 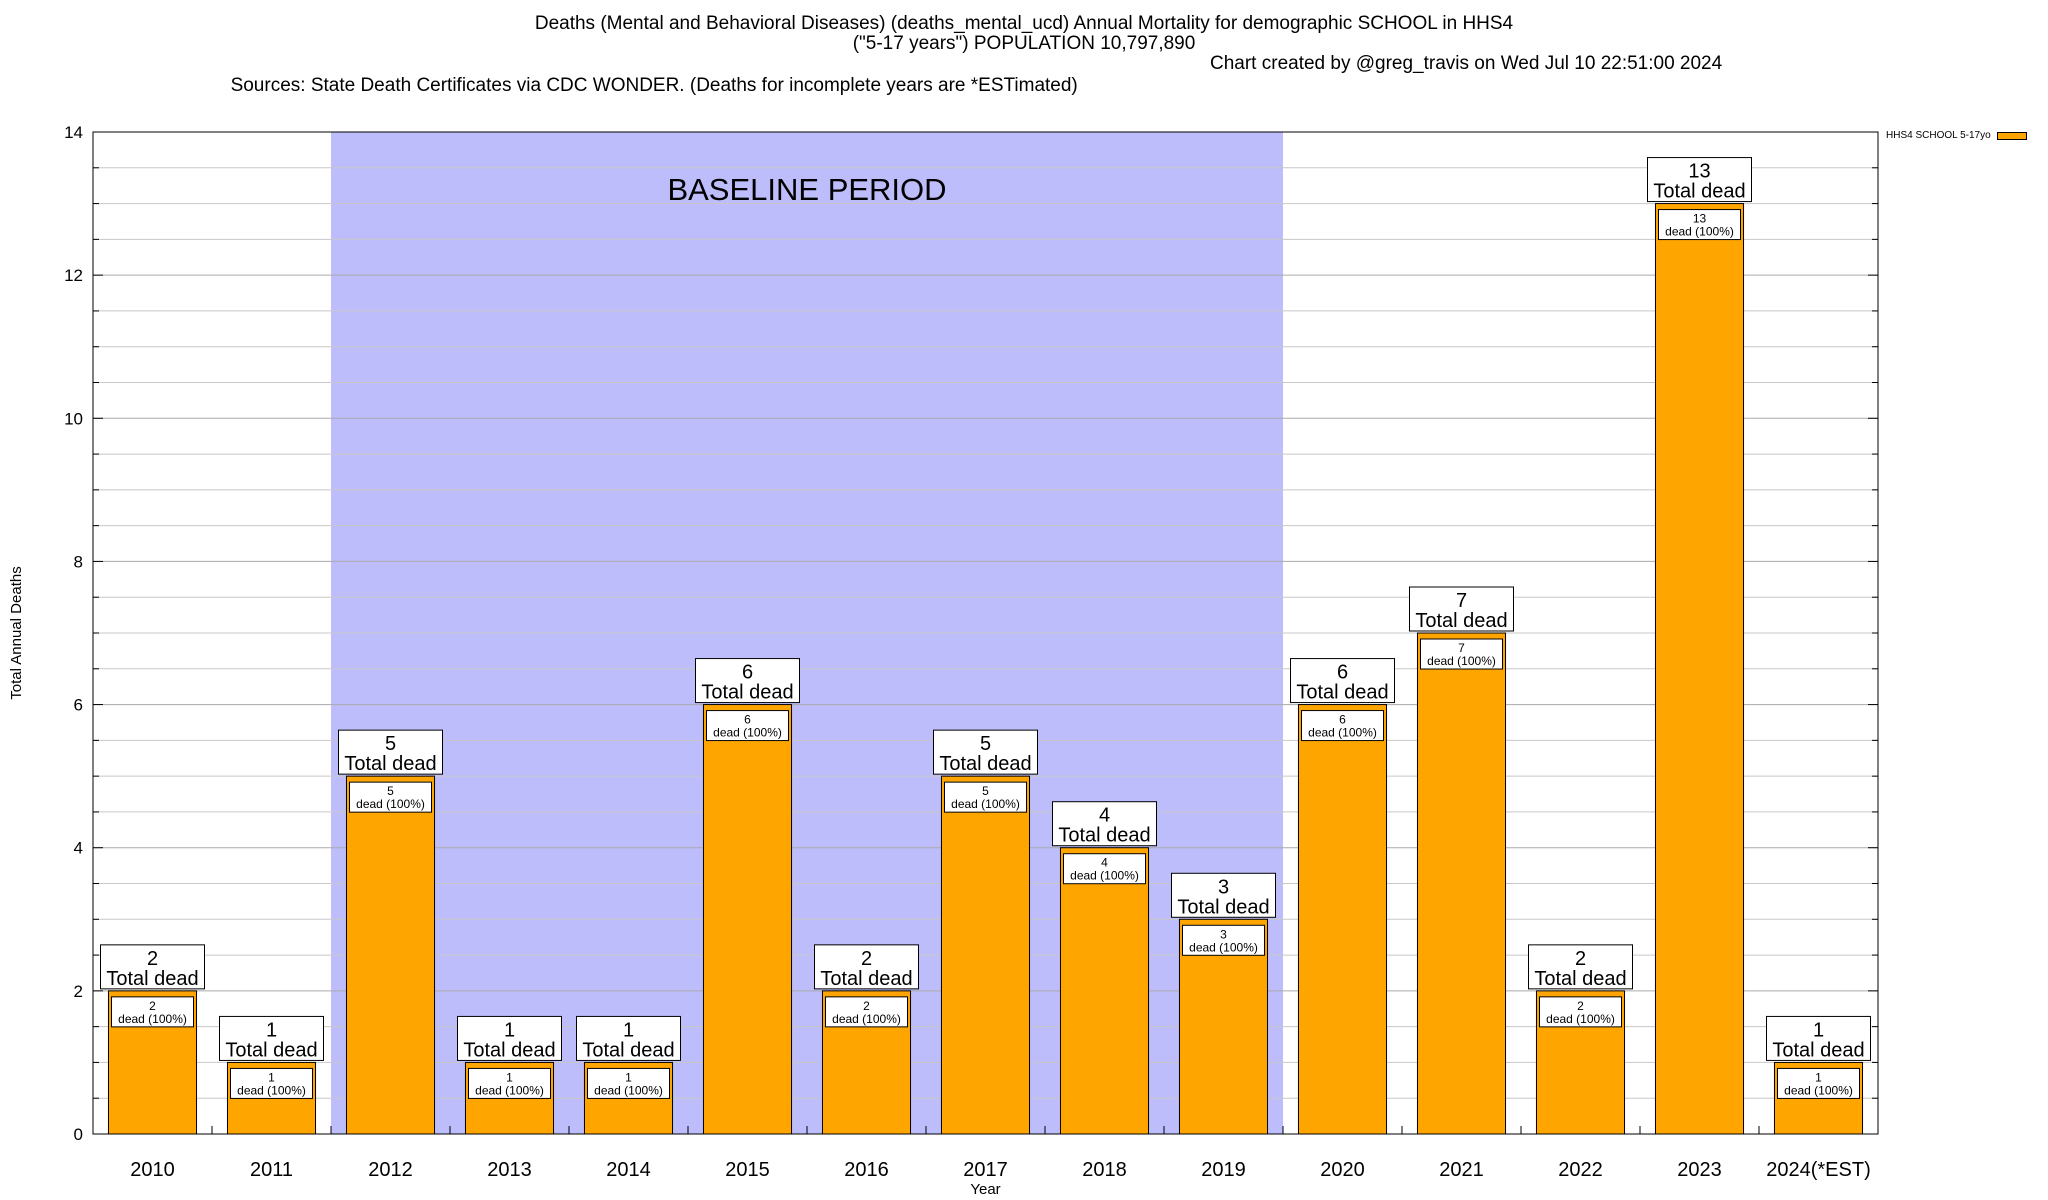 I want to click on x-axis-title: Year, so click(x=985, y=1189).